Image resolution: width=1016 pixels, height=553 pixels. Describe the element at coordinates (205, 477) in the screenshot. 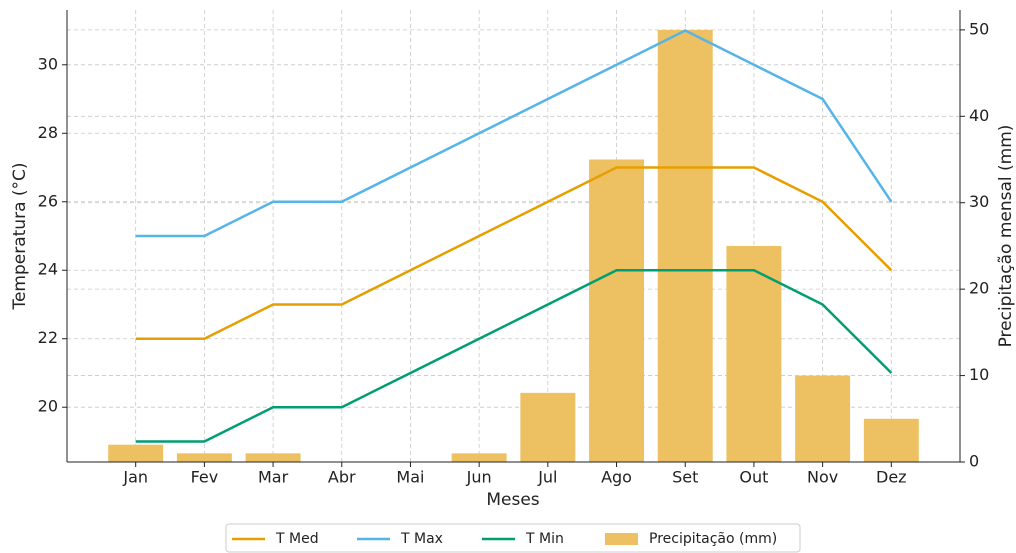

I see `x-tick-label: Fev` at that location.